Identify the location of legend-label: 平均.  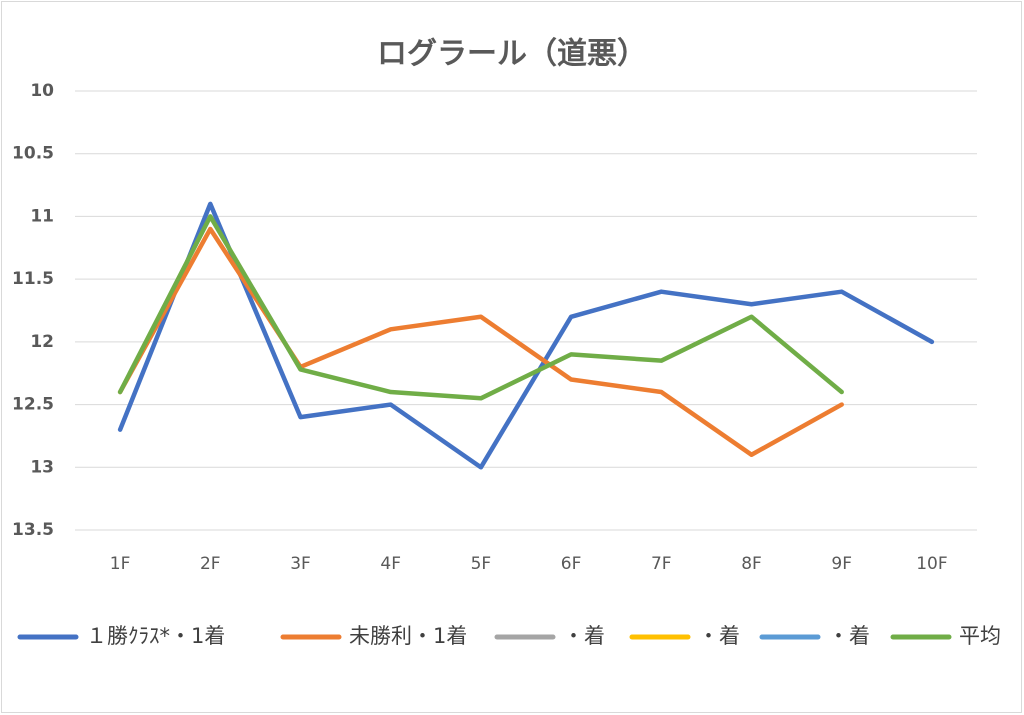
(980, 636).